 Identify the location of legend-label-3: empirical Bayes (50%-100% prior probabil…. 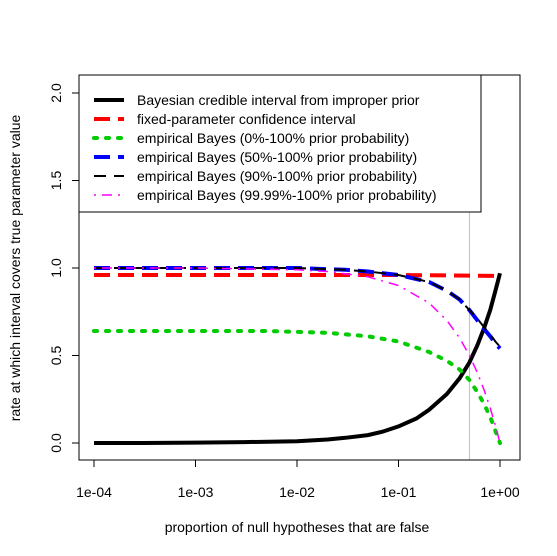
(277, 157).